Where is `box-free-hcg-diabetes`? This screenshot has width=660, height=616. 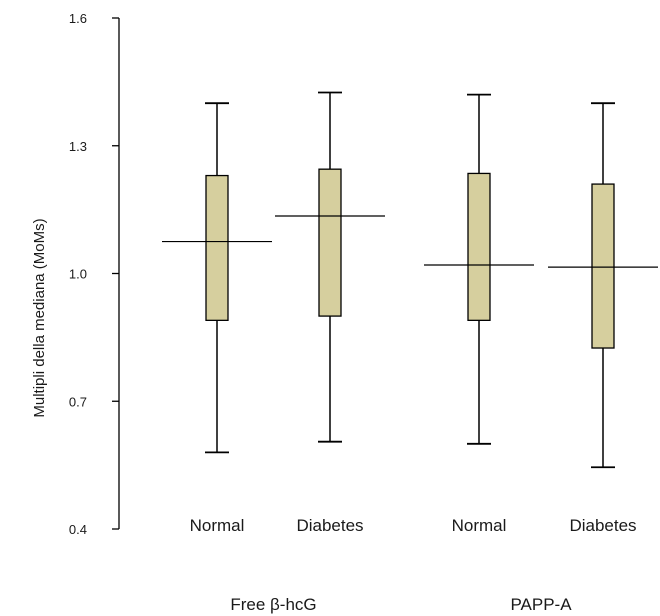 box-free-hcg-diabetes is located at coordinates (330, 267).